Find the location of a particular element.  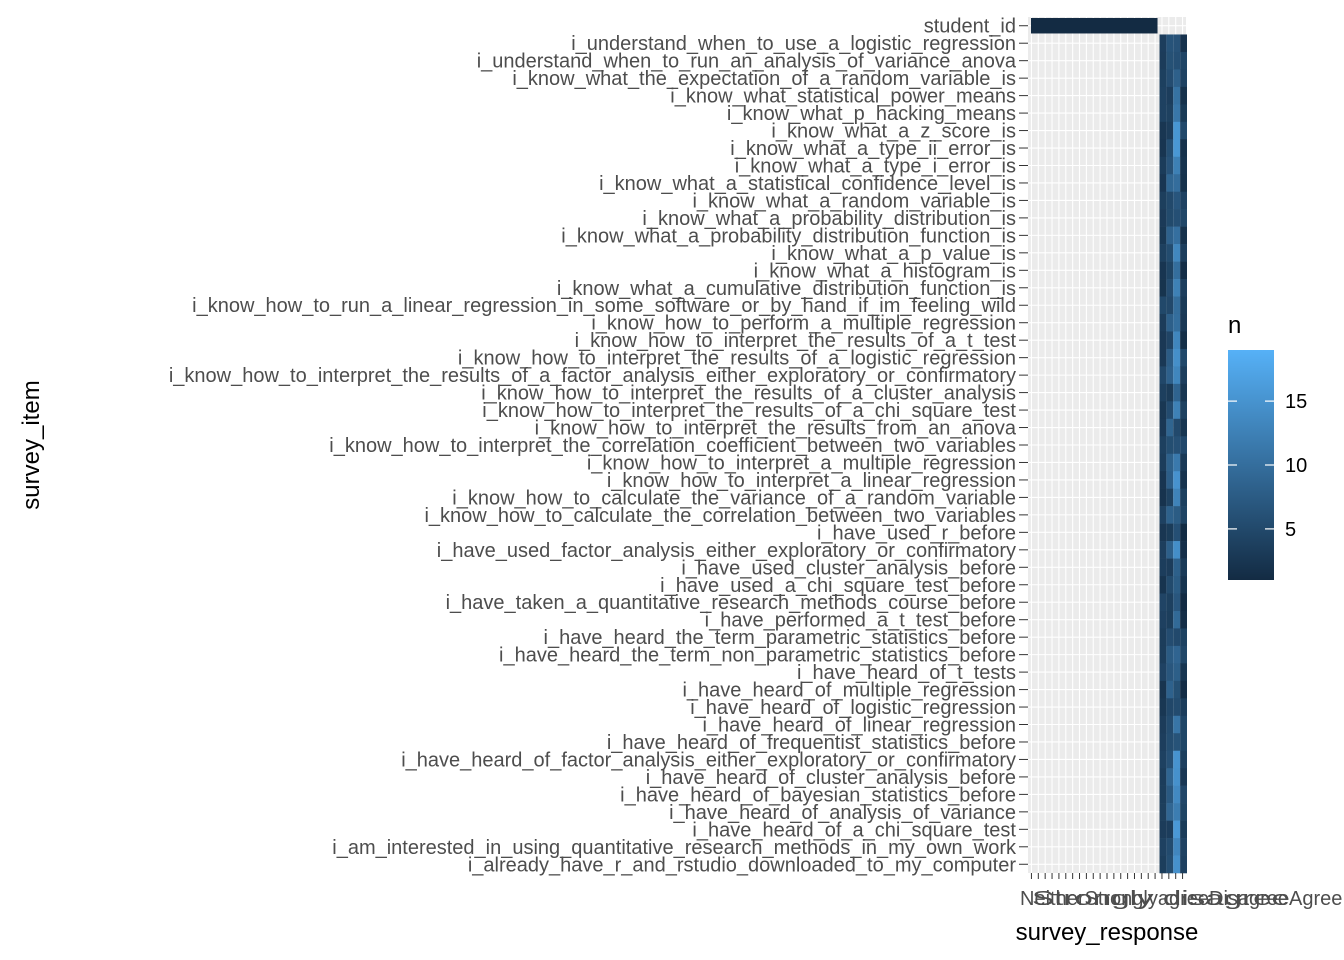

y-tick-label: i_have_used_a_chi_square_test_before is located at coordinates (838, 586).